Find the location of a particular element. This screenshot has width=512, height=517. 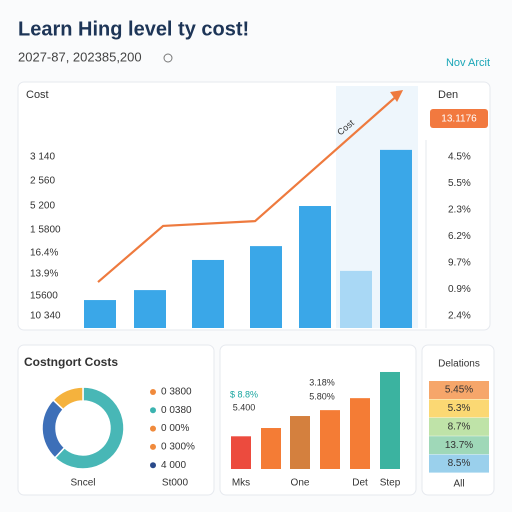

badge-text: 13.1176 is located at coordinates (459, 119).